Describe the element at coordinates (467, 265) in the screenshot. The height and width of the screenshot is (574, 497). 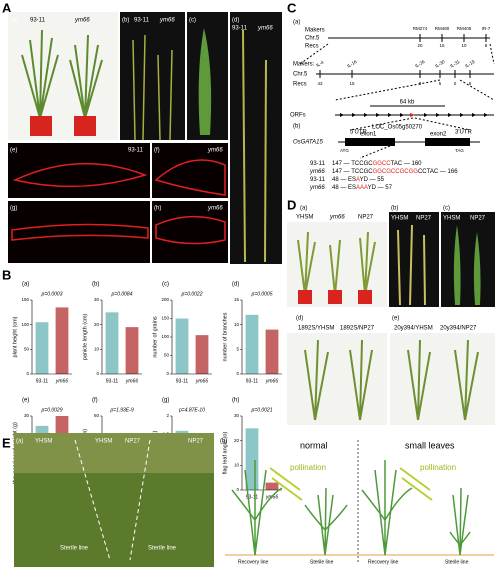
I see `leaves` at that location.